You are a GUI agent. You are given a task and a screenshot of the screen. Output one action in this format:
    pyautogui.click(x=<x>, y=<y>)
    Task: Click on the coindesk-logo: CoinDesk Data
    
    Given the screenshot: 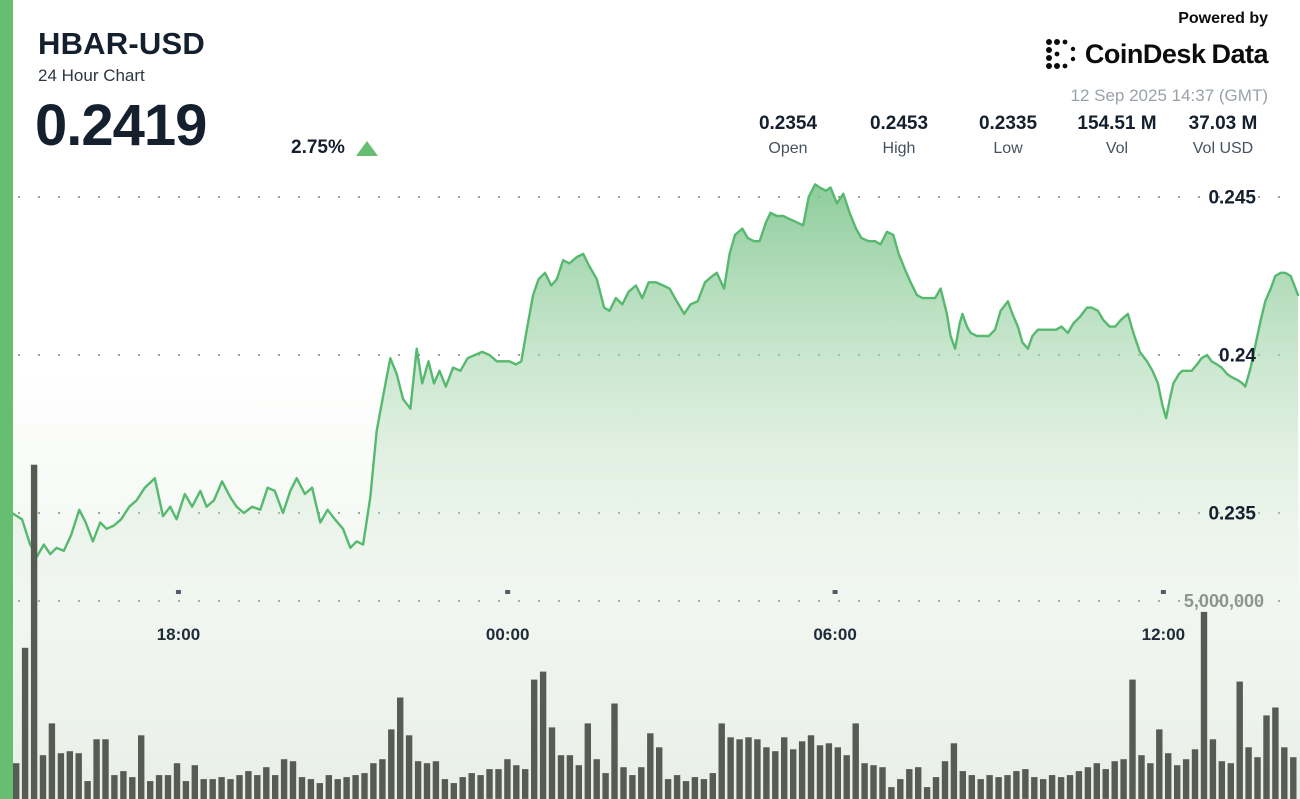 What is the action you would take?
    pyautogui.click(x=1156, y=54)
    